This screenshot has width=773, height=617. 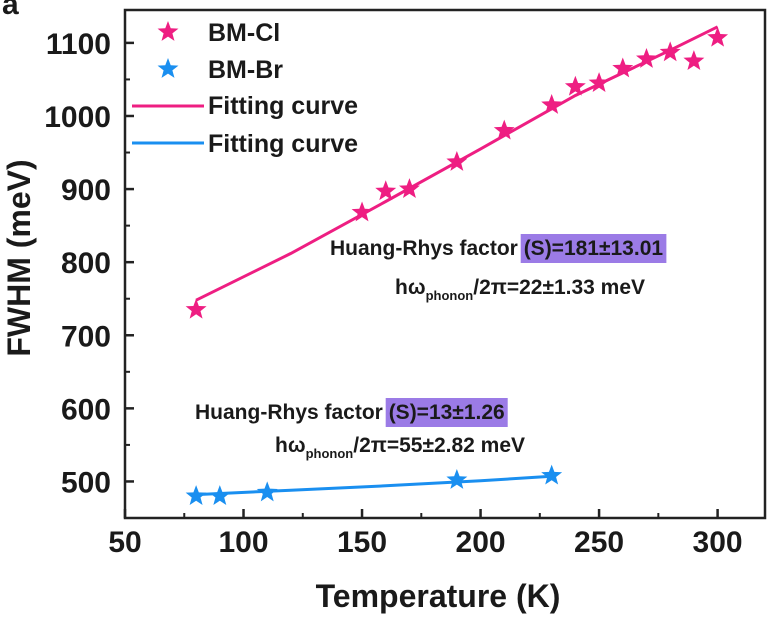 What do you see at coordinates (245, 88) in the screenshot?
I see `legend: BM-Cl BM-Br Fitting curve Fitting curve` at bounding box center [245, 88].